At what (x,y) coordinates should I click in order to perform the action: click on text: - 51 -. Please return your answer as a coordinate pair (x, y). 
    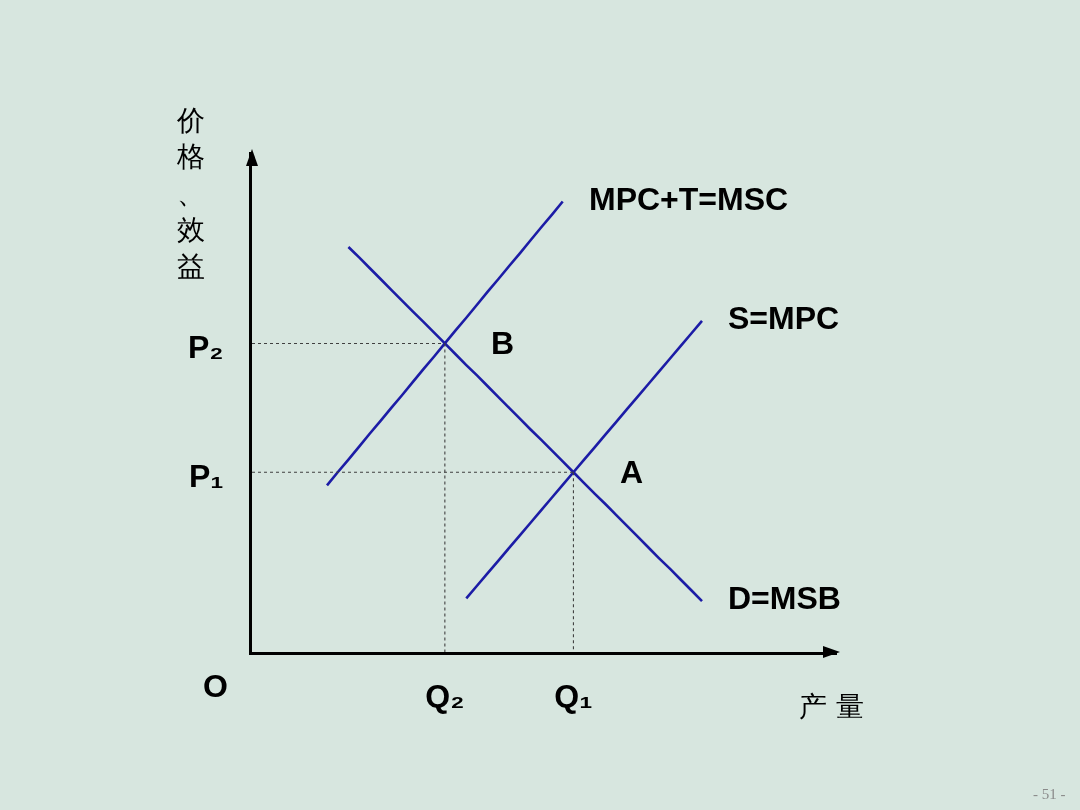
    Looking at the image, I should click on (1049, 794).